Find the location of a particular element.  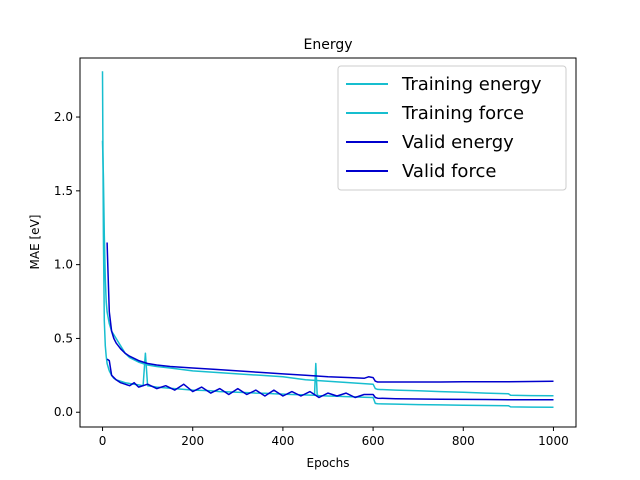

legend-box is located at coordinates (452, 128).